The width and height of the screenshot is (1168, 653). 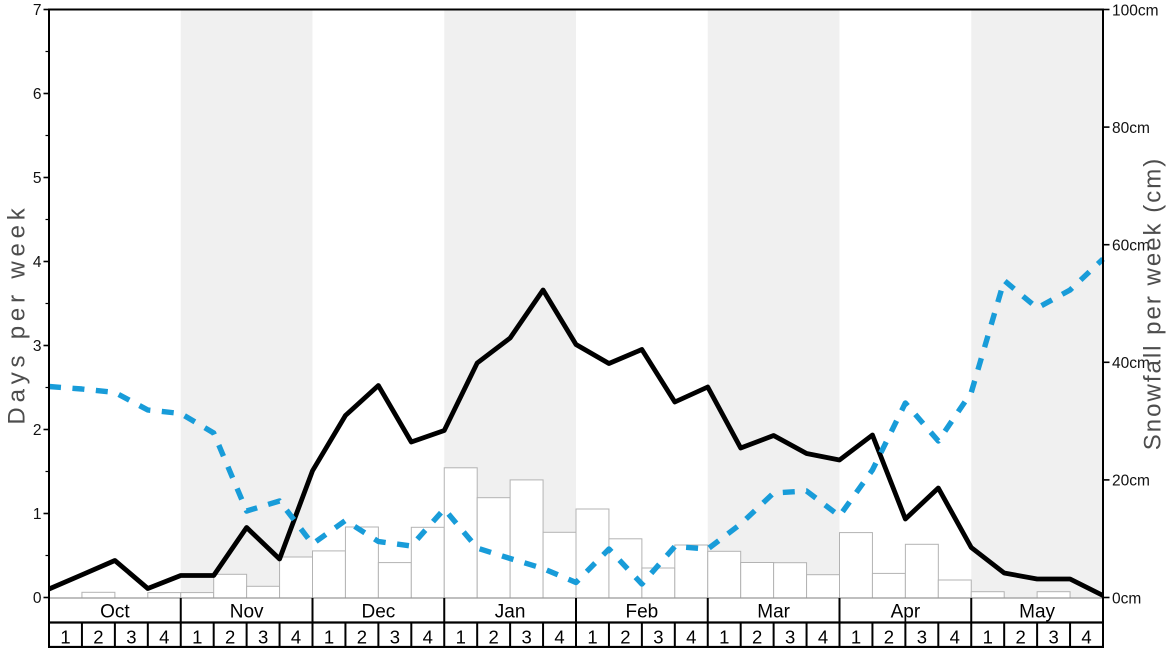 What do you see at coordinates (510, 611) in the screenshot?
I see `svg-text: Jan` at bounding box center [510, 611].